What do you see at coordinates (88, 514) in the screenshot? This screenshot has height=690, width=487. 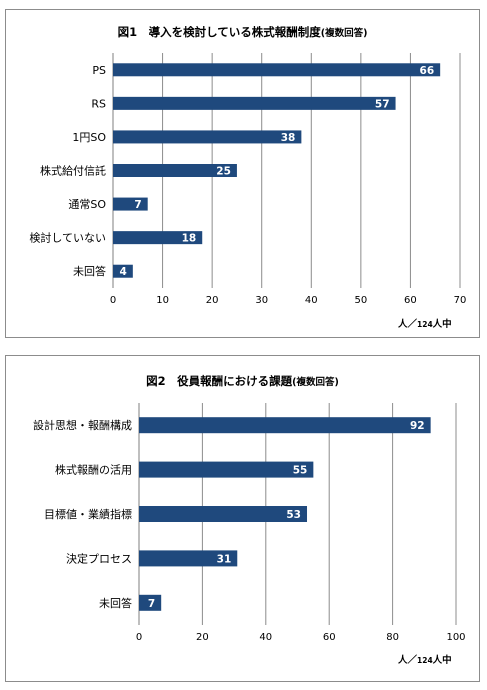 I see `category-label: 目標値・業績指標` at bounding box center [88, 514].